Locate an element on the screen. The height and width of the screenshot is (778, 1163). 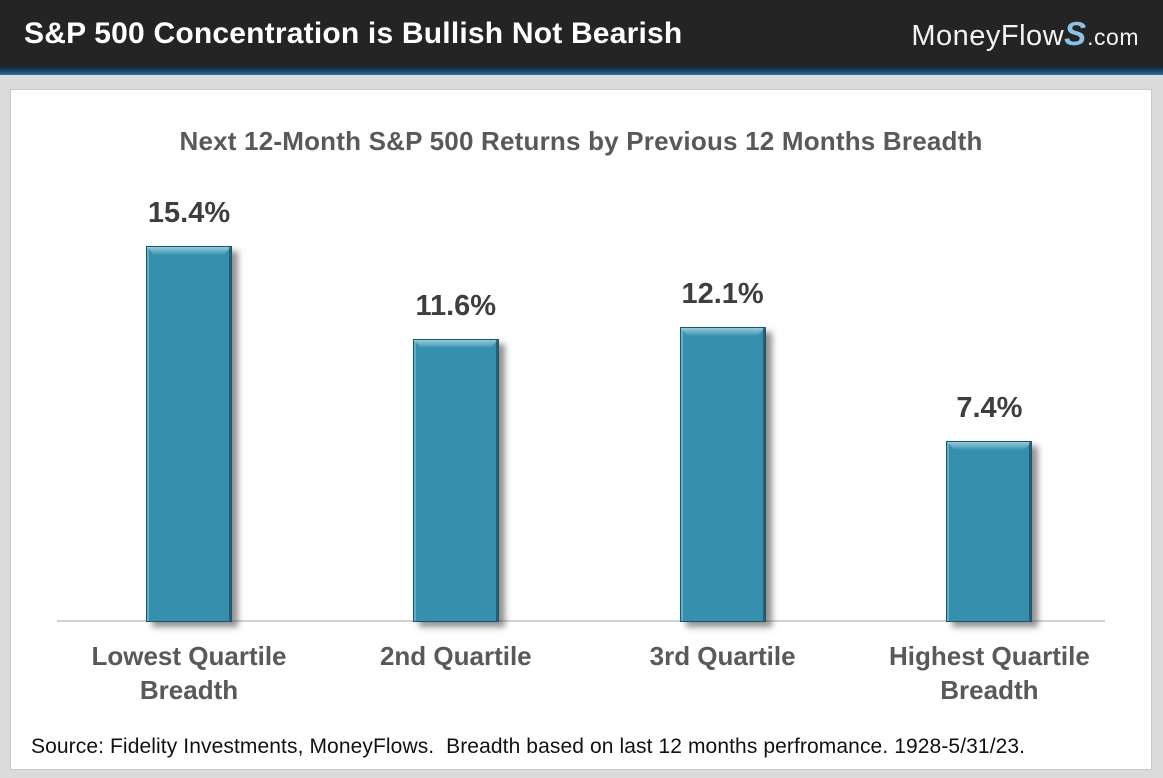
bar-value-label: 7.4% is located at coordinates (989, 408).